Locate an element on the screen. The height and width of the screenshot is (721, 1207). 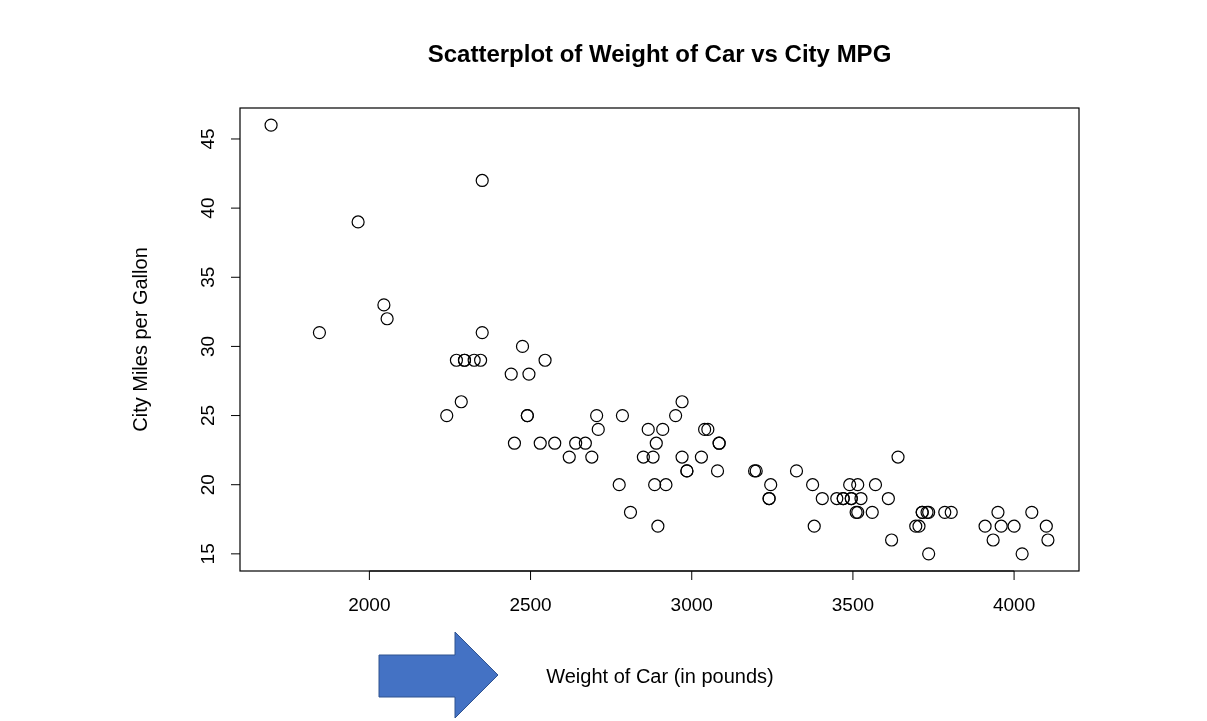
chart-title: Scatterplot of Weight of Car vs City MPG is located at coordinates (659, 53).